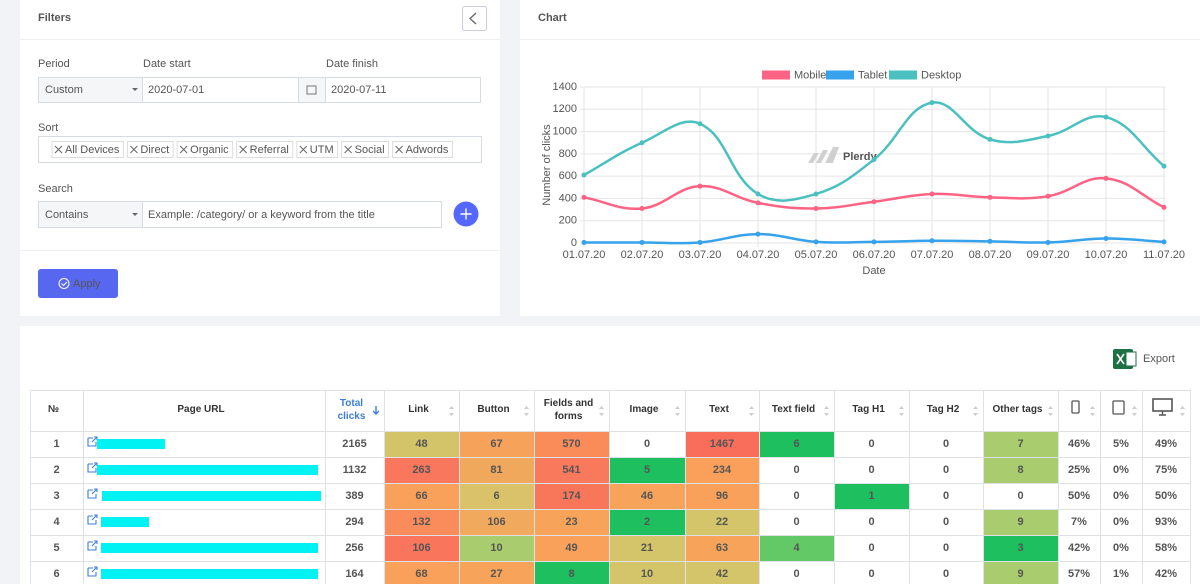 Image resolution: width=1200 pixels, height=584 pixels. I want to click on header-cell: Link, so click(418, 410).